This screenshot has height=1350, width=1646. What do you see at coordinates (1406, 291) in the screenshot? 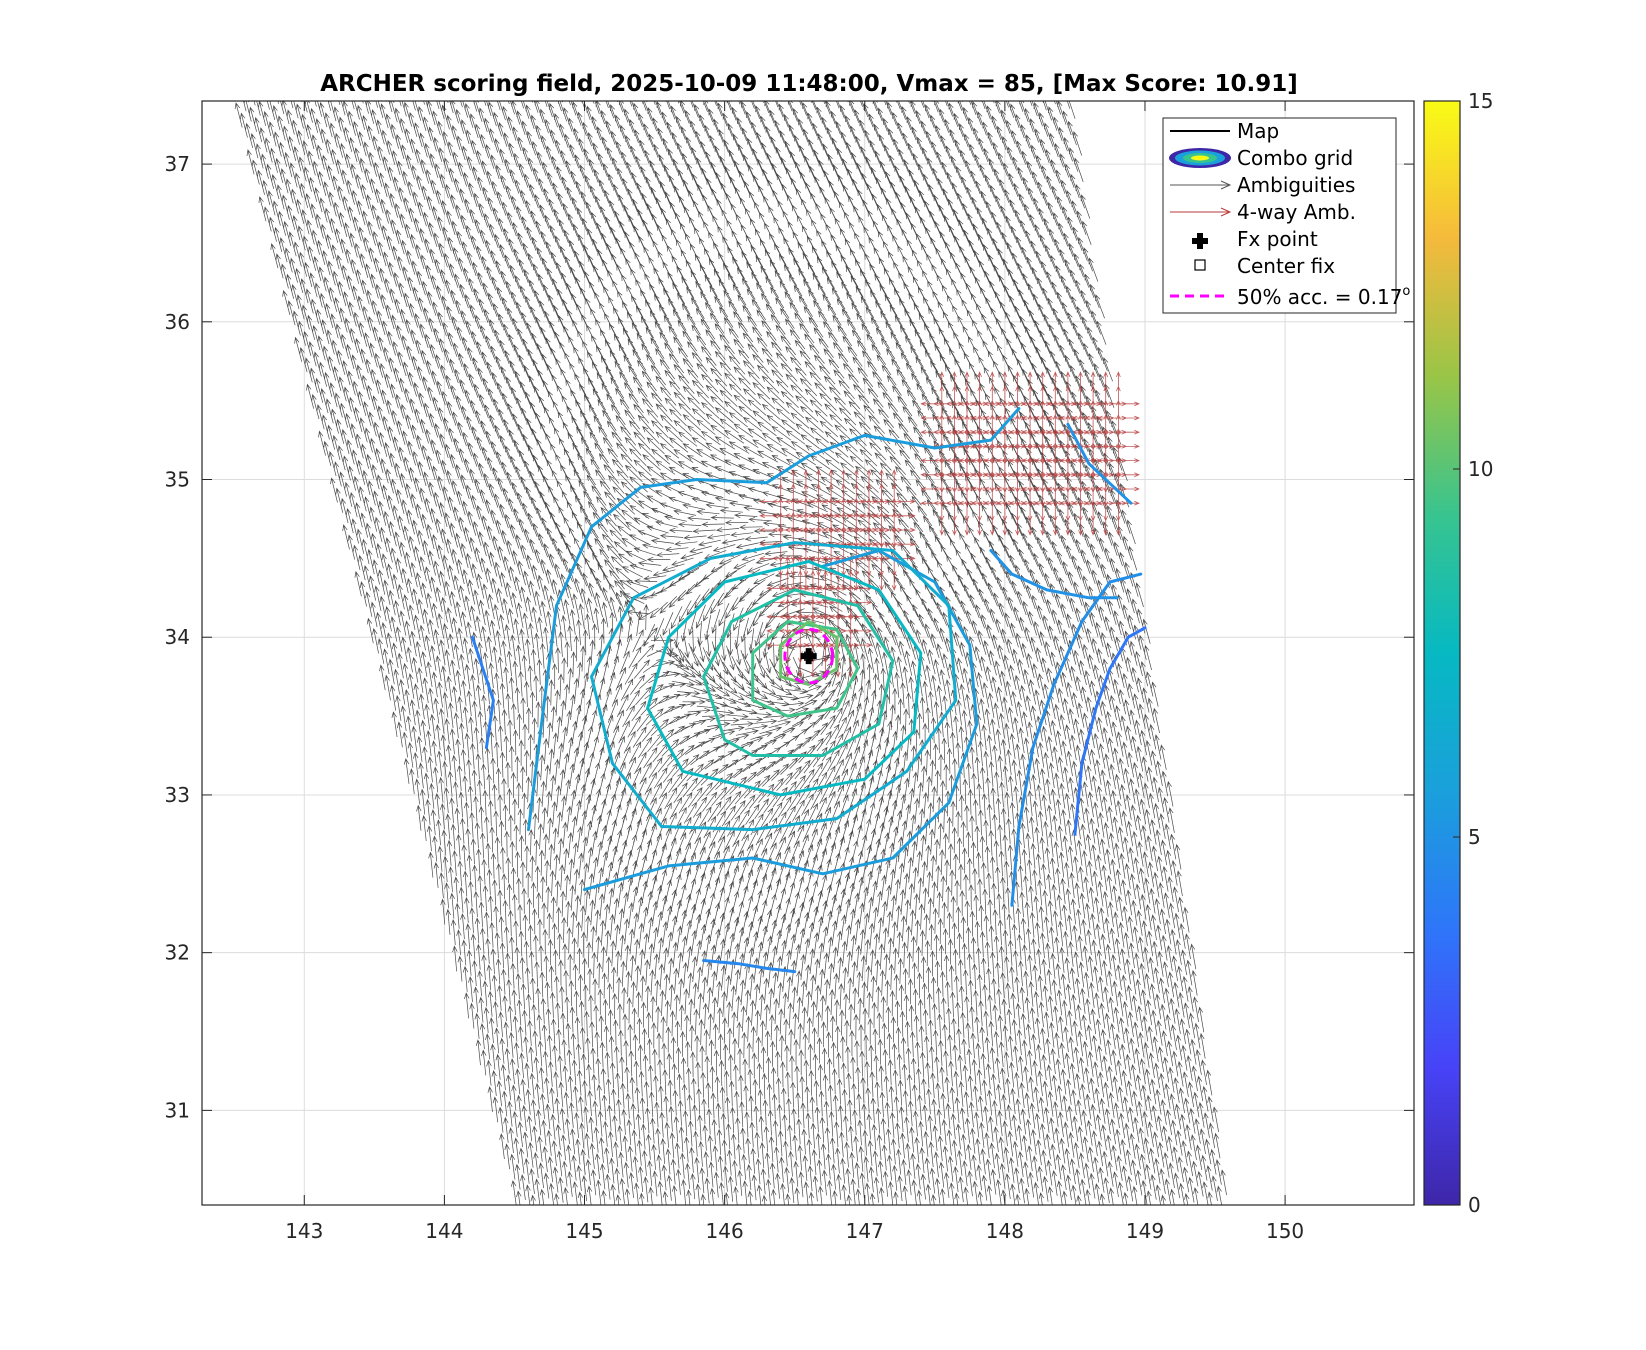
I see `legend-accuracy-degree: o` at bounding box center [1406, 291].